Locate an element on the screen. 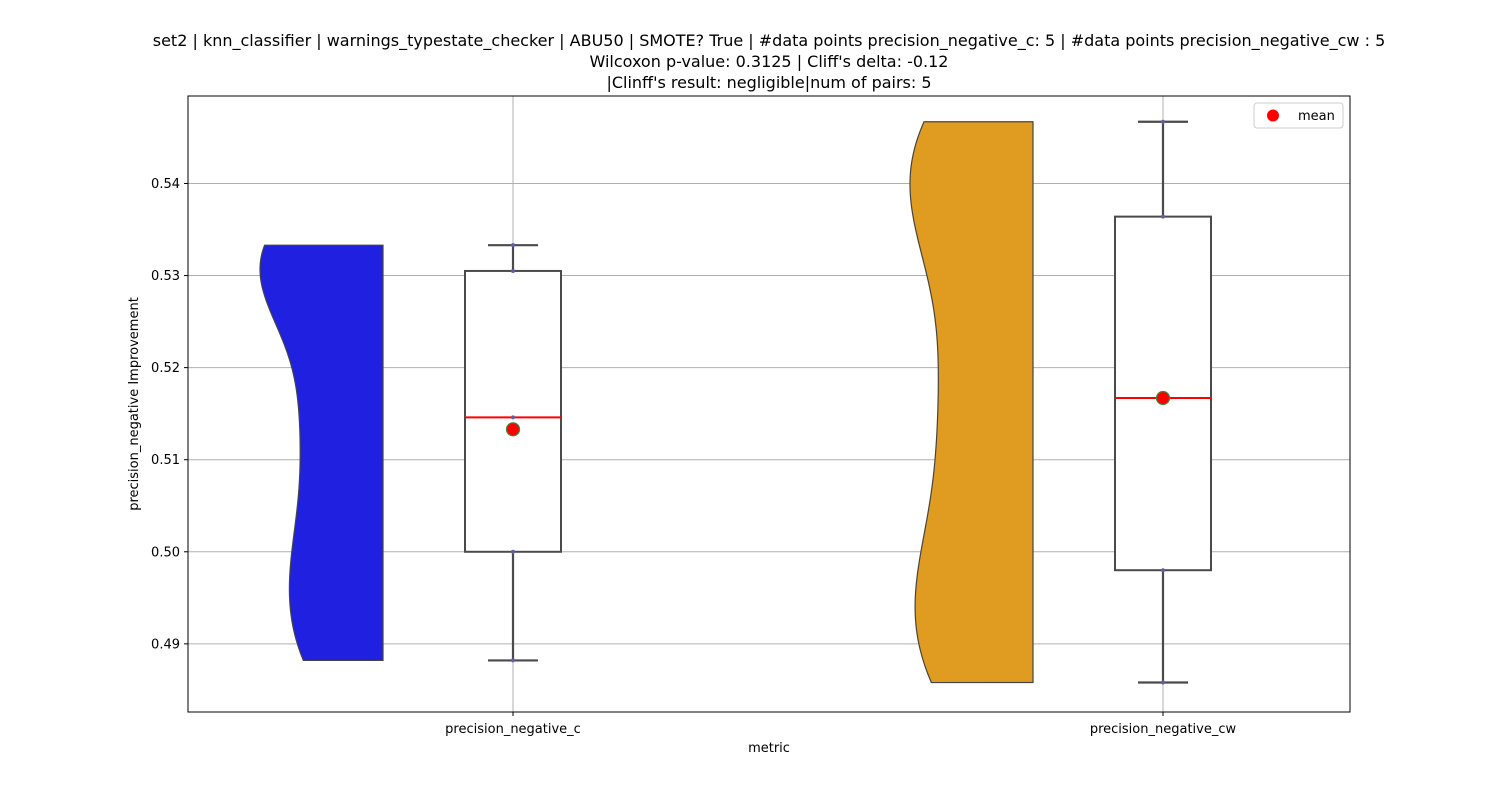  legend-frame is located at coordinates (1298, 115).